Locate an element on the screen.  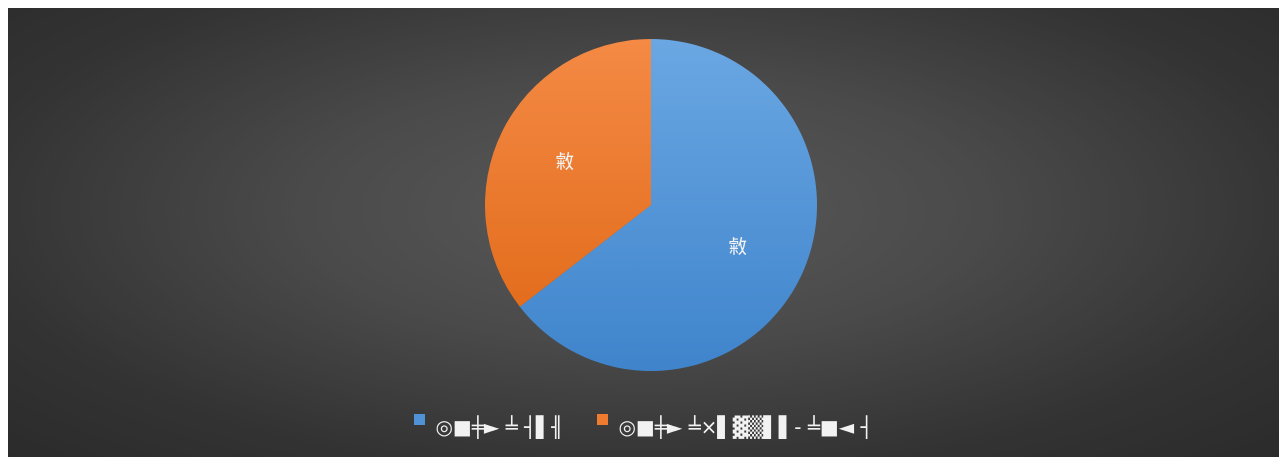
pie-data-label-1: 敹 is located at coordinates (737, 247).